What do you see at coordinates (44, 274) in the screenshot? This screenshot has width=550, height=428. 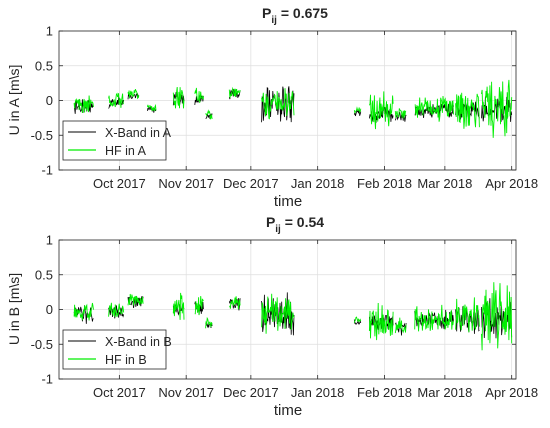 I see `panel-b-ytick-label: 0.5` at bounding box center [44, 274].